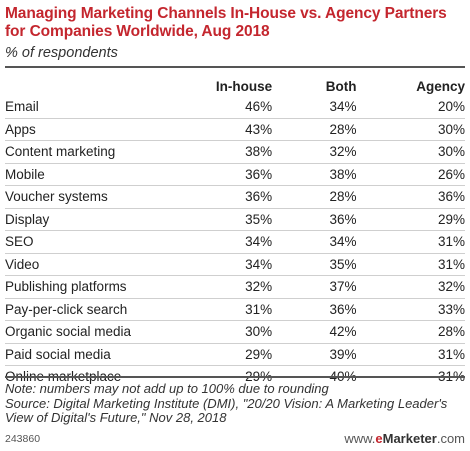 The width and height of the screenshot is (470, 451). I want to click on cell-agency: 26%, so click(410, 174).